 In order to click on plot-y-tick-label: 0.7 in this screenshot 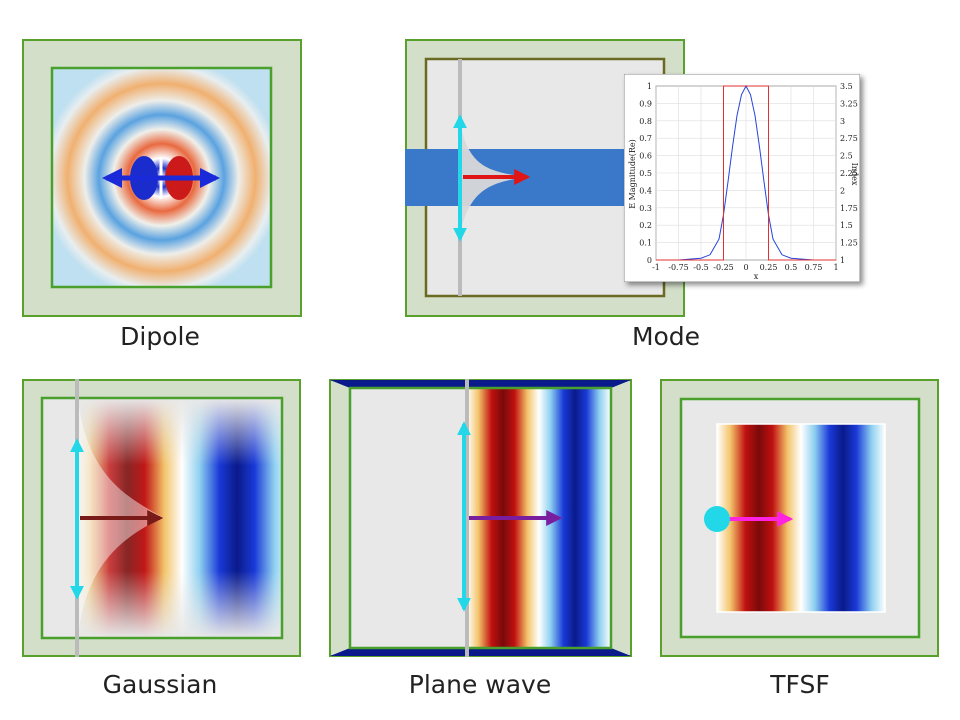, I will do `click(645, 138)`.